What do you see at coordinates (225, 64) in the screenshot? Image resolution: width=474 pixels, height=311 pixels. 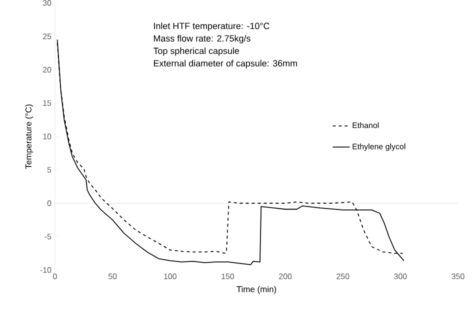 I see `annotation: External diameter of capsule: 36mm` at bounding box center [225, 64].